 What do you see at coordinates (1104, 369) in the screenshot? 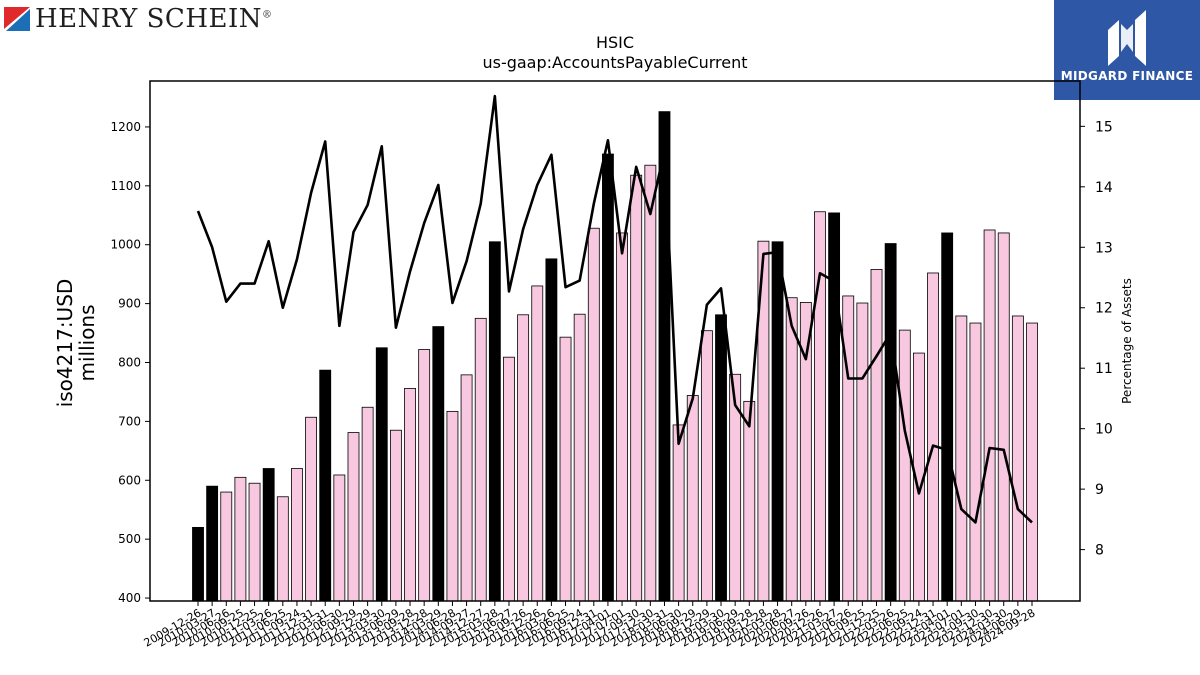
I see `y2-tick-label: 11` at bounding box center [1104, 369].